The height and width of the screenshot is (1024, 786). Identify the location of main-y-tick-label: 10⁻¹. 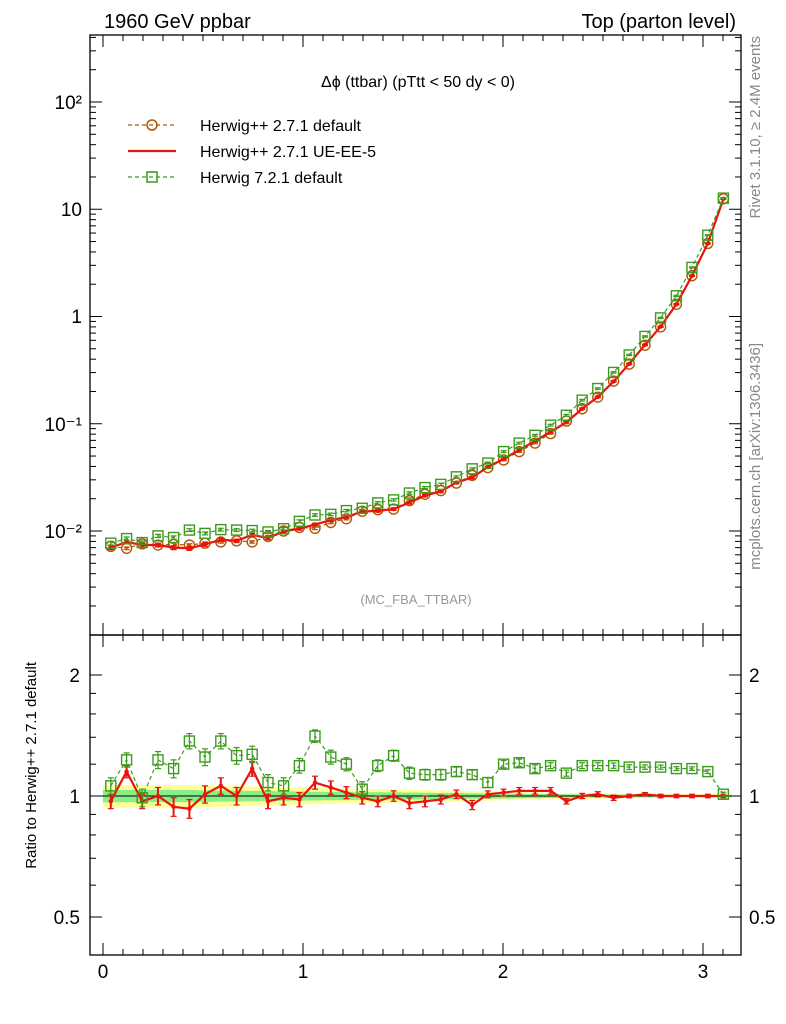
(64, 425).